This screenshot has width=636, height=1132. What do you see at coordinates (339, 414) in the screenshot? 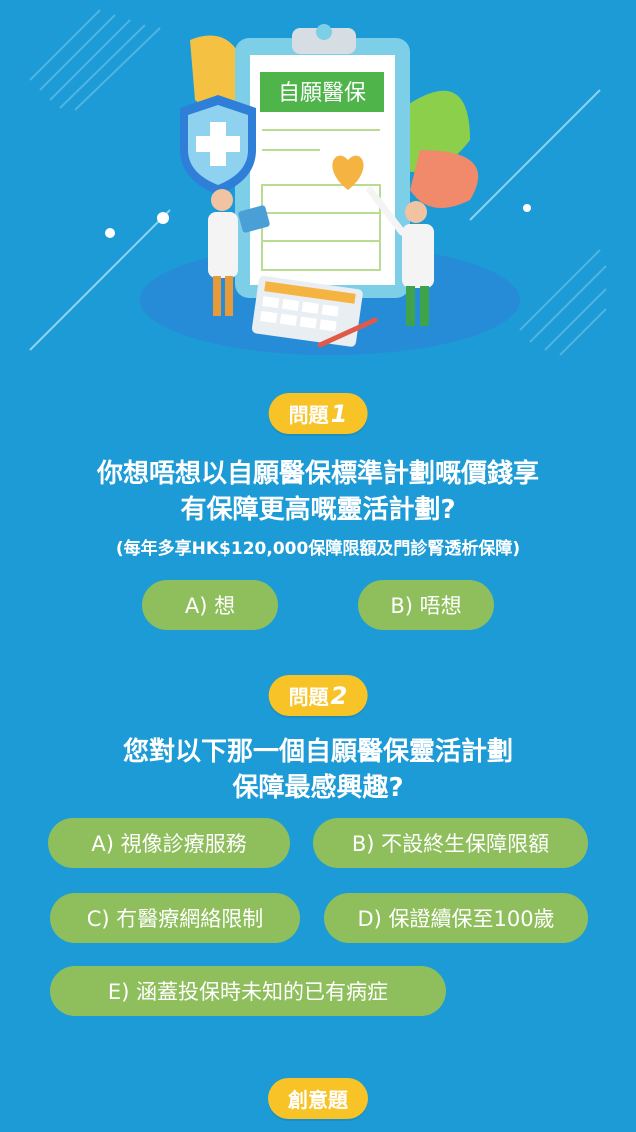
I see `question-1-badge-number: 1` at bounding box center [339, 414].